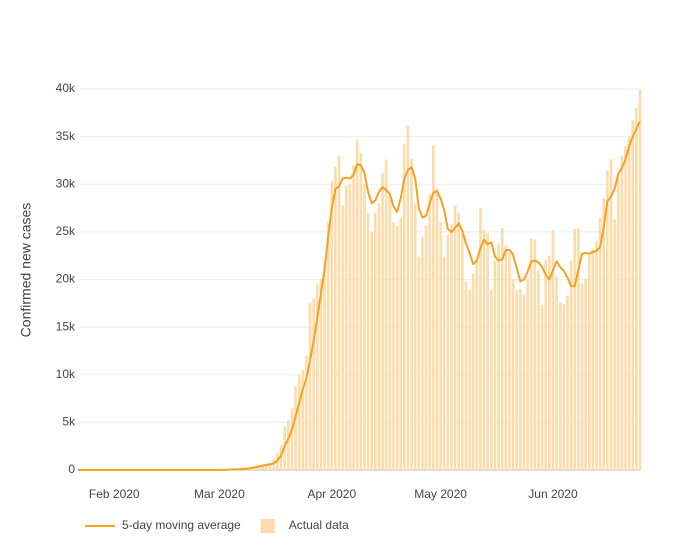  What do you see at coordinates (181, 525) in the screenshot?
I see `legend-label: 5-day moving average` at bounding box center [181, 525].